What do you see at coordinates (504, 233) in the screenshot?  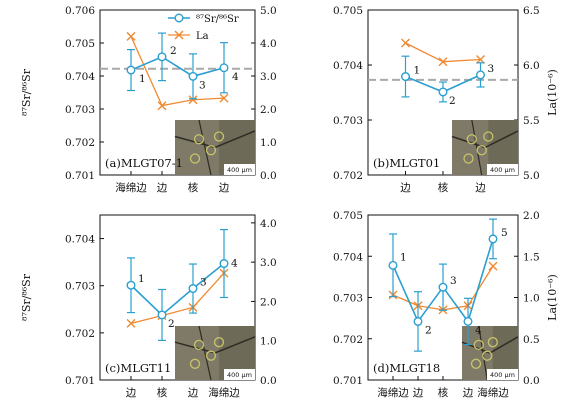 I see `sr-point-label: 5` at bounding box center [504, 233].